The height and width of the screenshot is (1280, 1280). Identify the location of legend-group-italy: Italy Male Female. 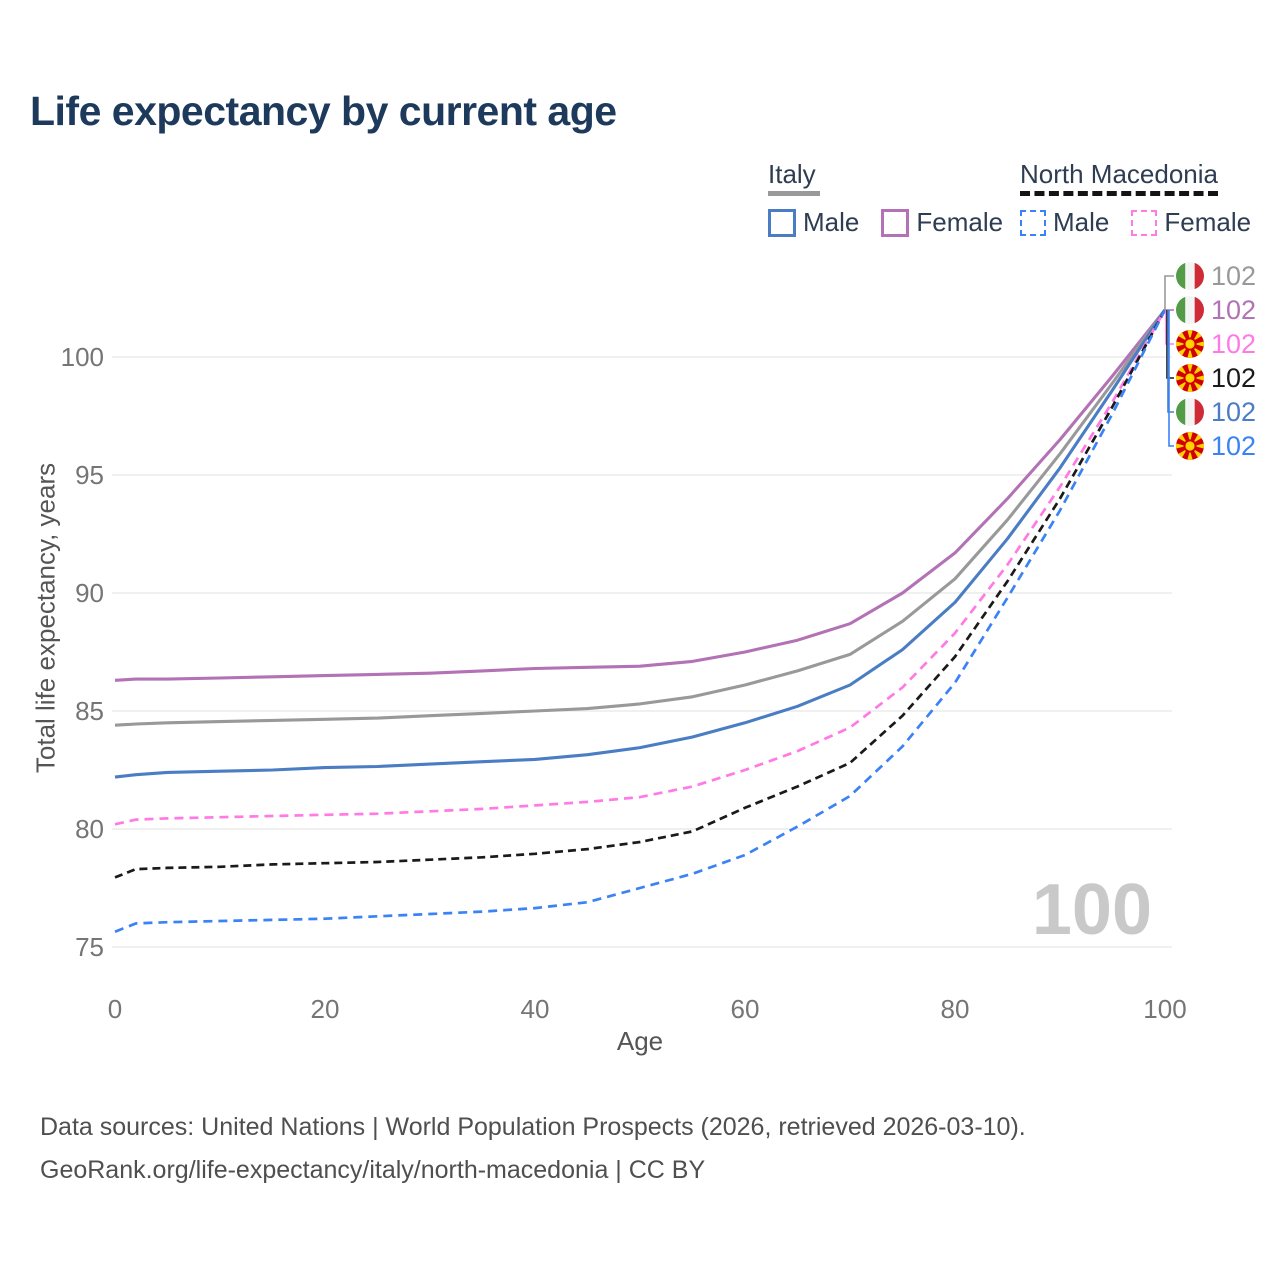
(885, 199).